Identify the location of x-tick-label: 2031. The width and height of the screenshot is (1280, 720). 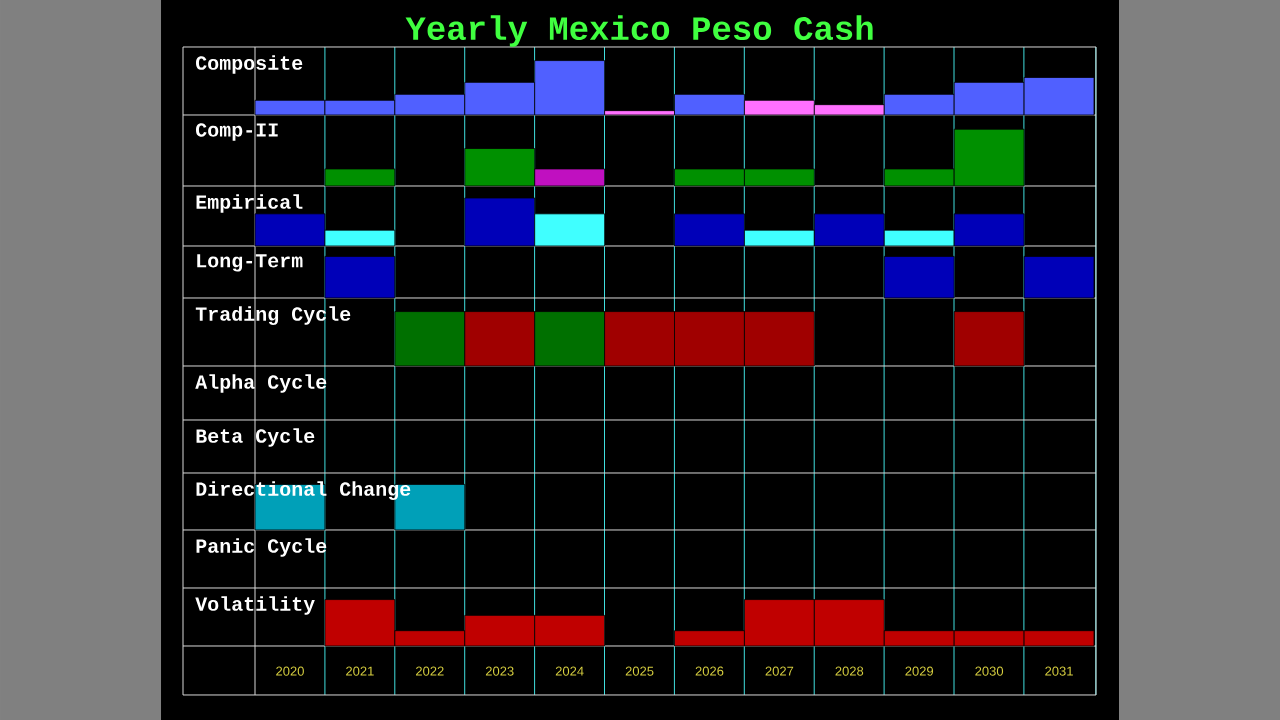
(1059, 671).